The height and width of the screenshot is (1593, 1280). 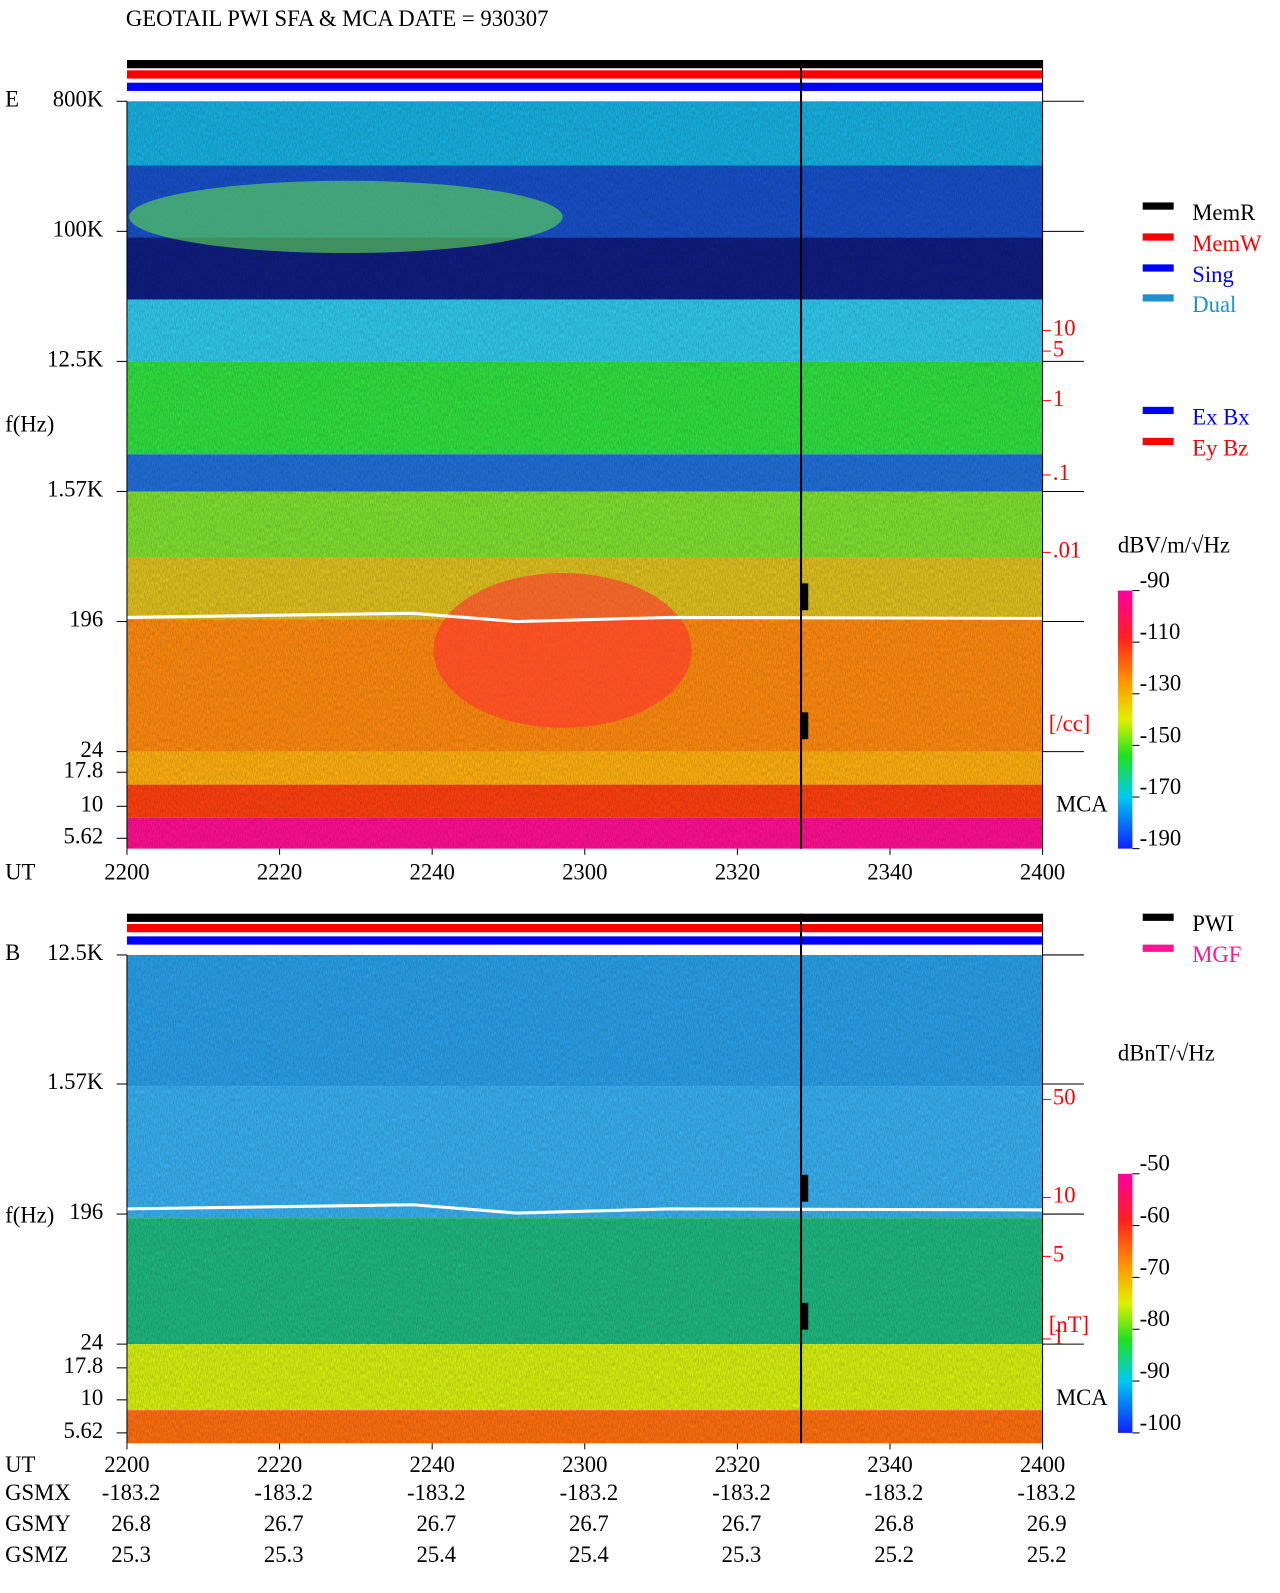 I want to click on colorbar-tick-label: -90, so click(x=1155, y=580).